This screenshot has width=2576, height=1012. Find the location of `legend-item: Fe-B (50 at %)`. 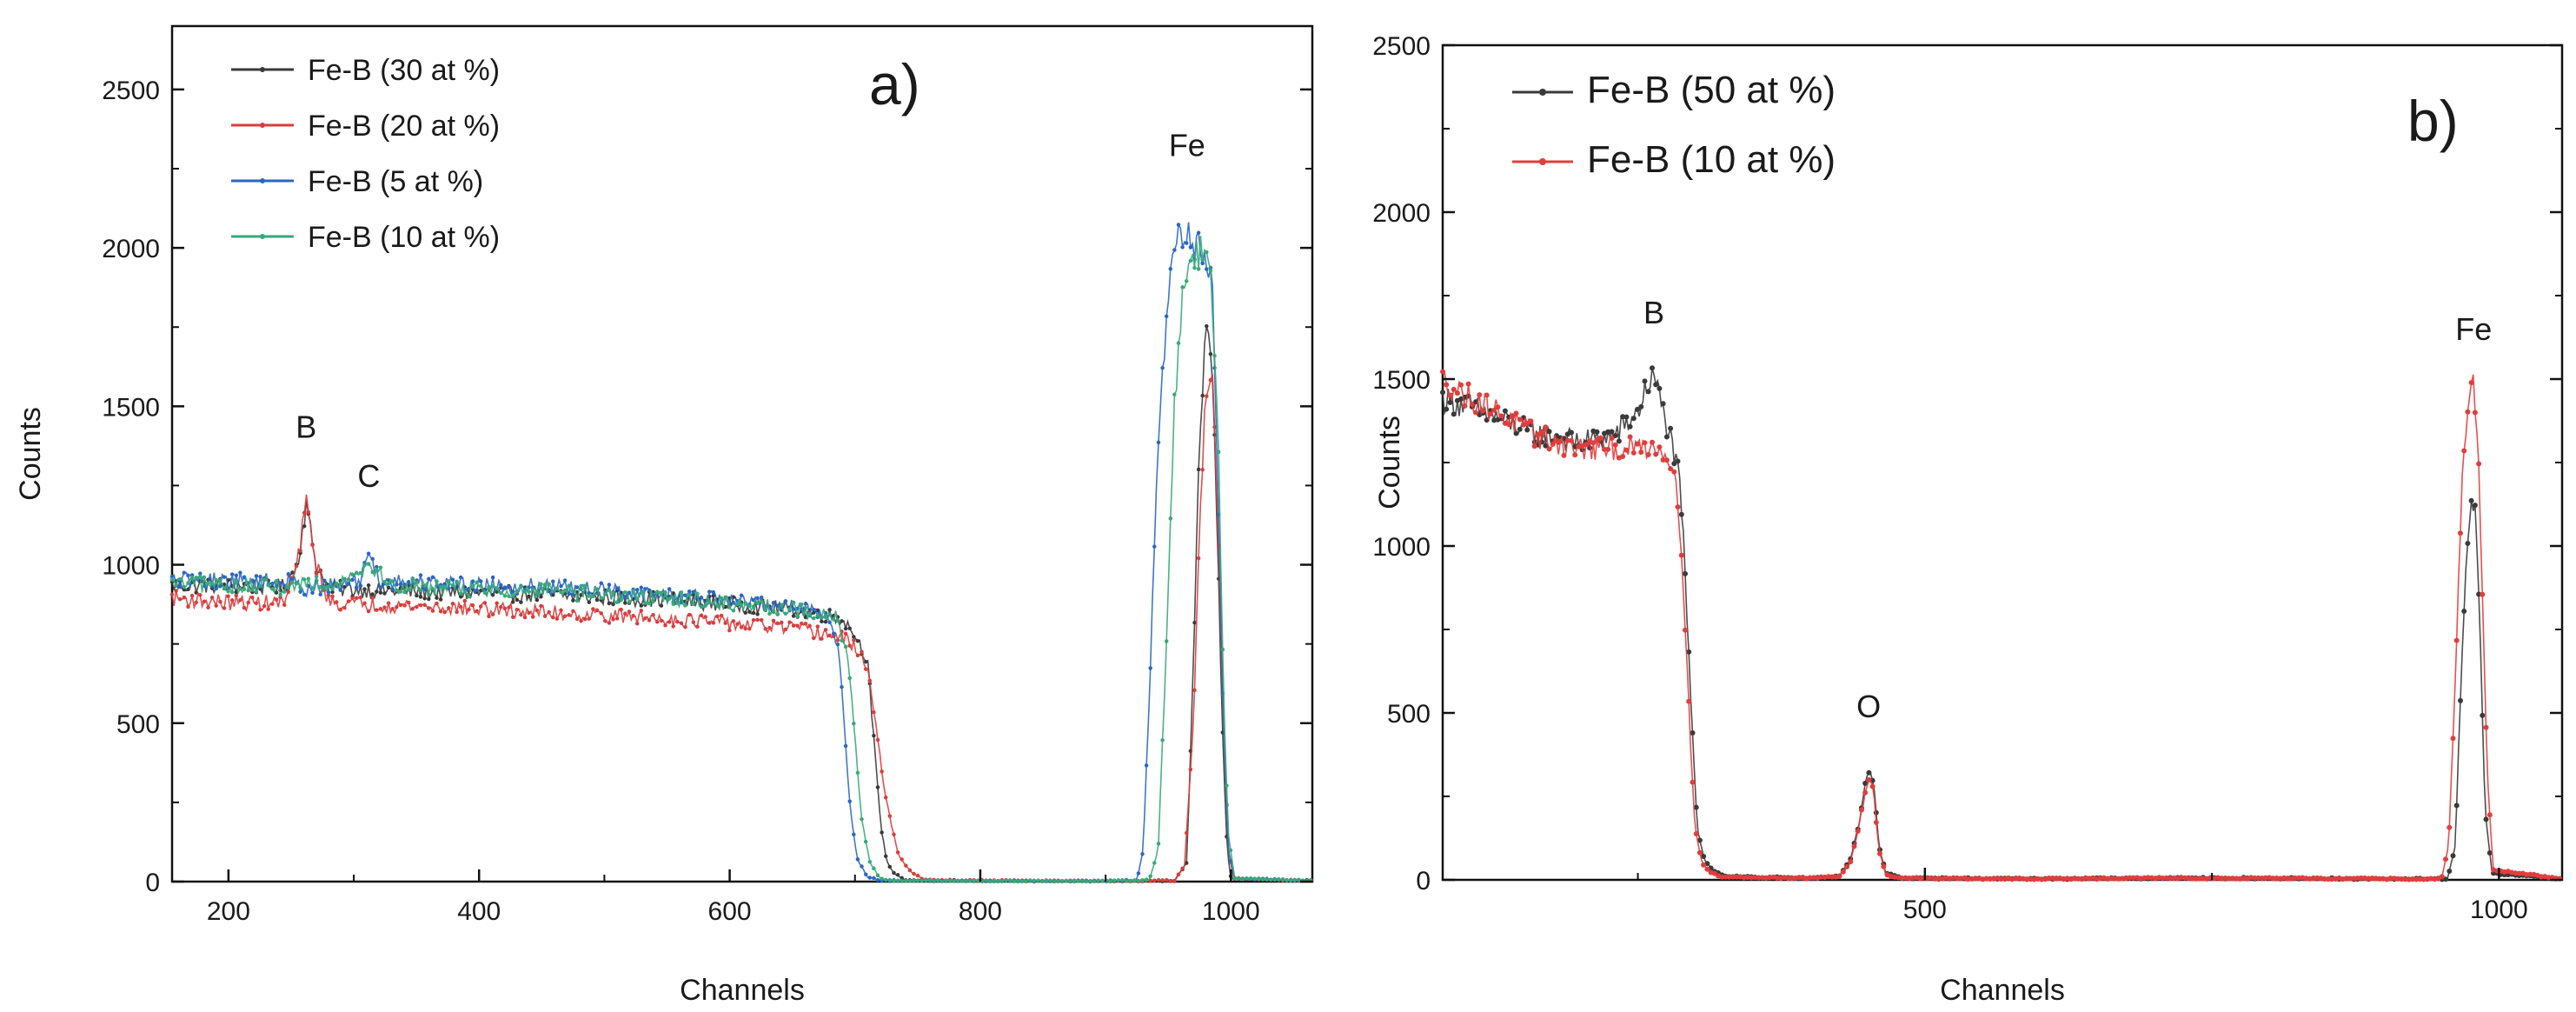

legend-item: Fe-B (50 at %) is located at coordinates (1674, 90).